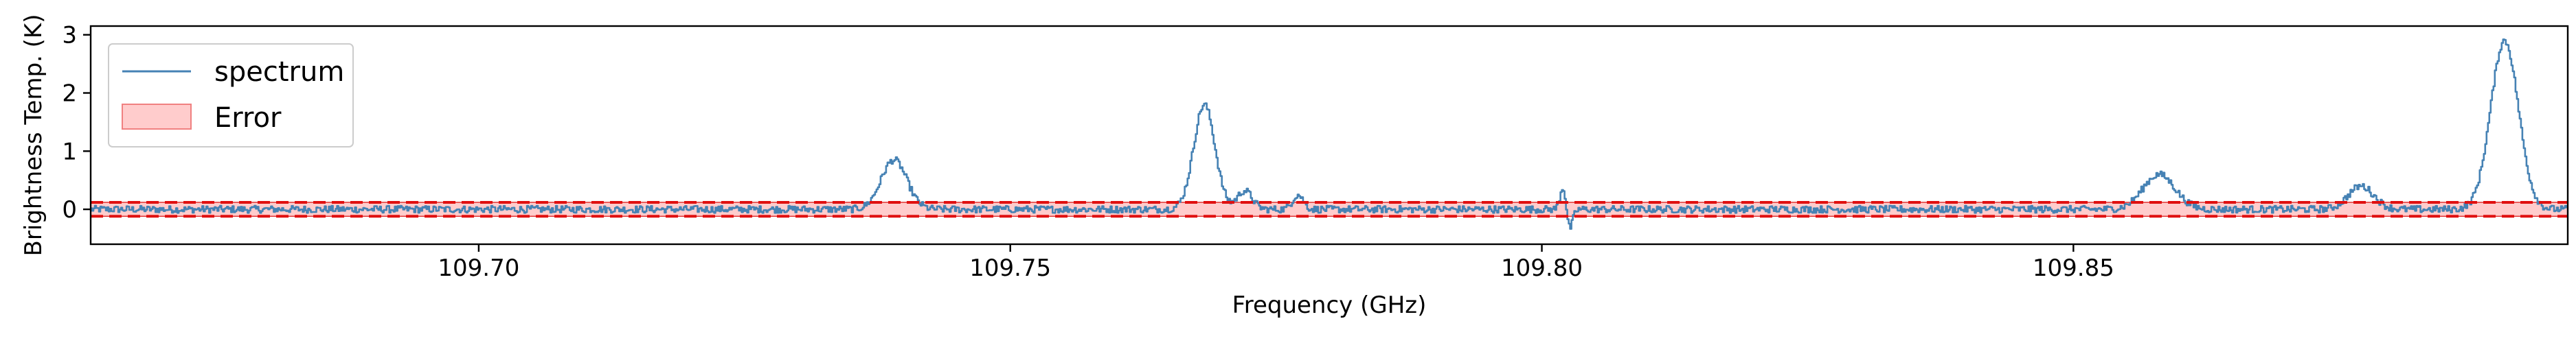 The height and width of the screenshot is (343, 2576). What do you see at coordinates (33, 135) in the screenshot?
I see `y-axis-title: Brightness Temp. (K)` at bounding box center [33, 135].